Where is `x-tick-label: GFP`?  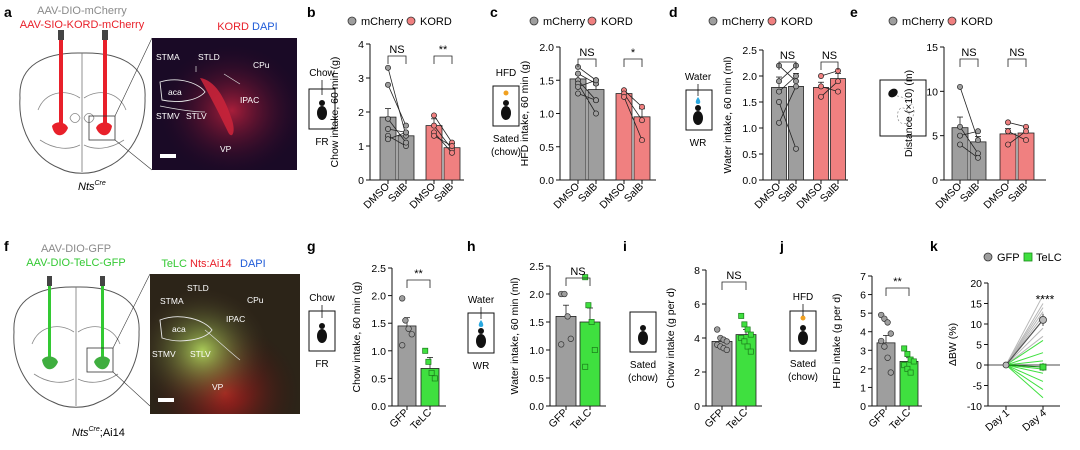
x-tick-label: GFP is located at coordinates (558, 419).